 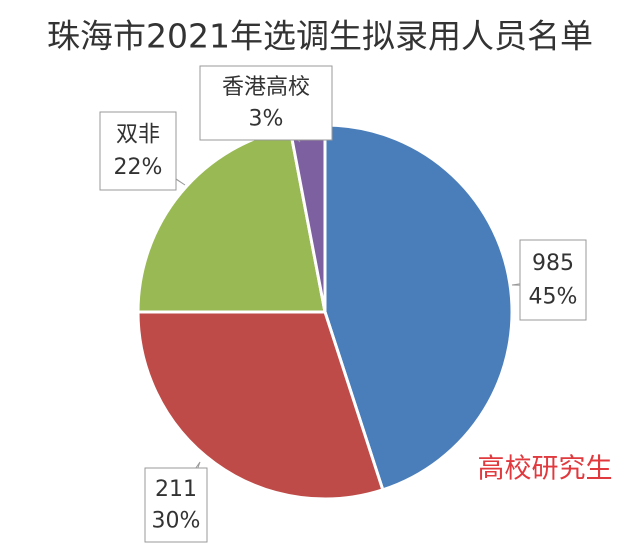 What do you see at coordinates (138, 167) in the screenshot?
I see `slice-value-label: 22%` at bounding box center [138, 167].